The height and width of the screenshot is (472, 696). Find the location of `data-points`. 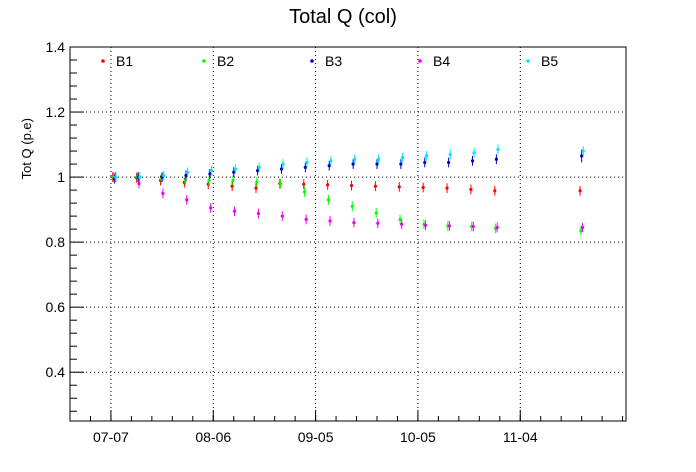

data-points is located at coordinates (348, 190).